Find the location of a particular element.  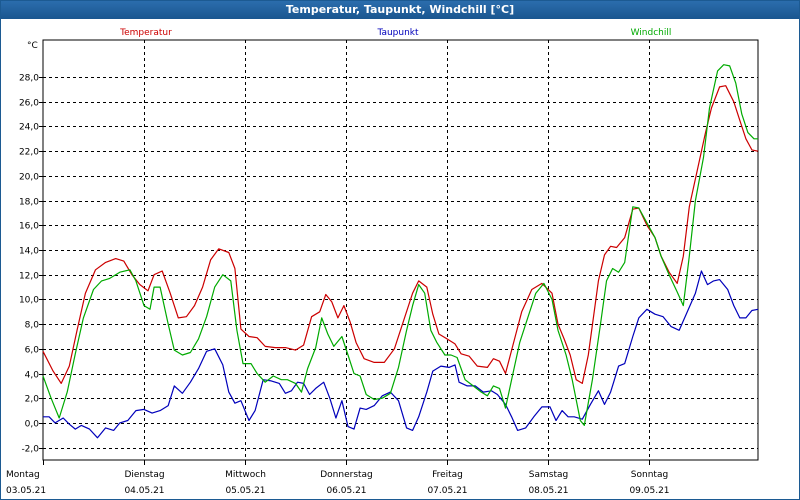

x-tick-date: 06.05.21 is located at coordinates (346, 491).